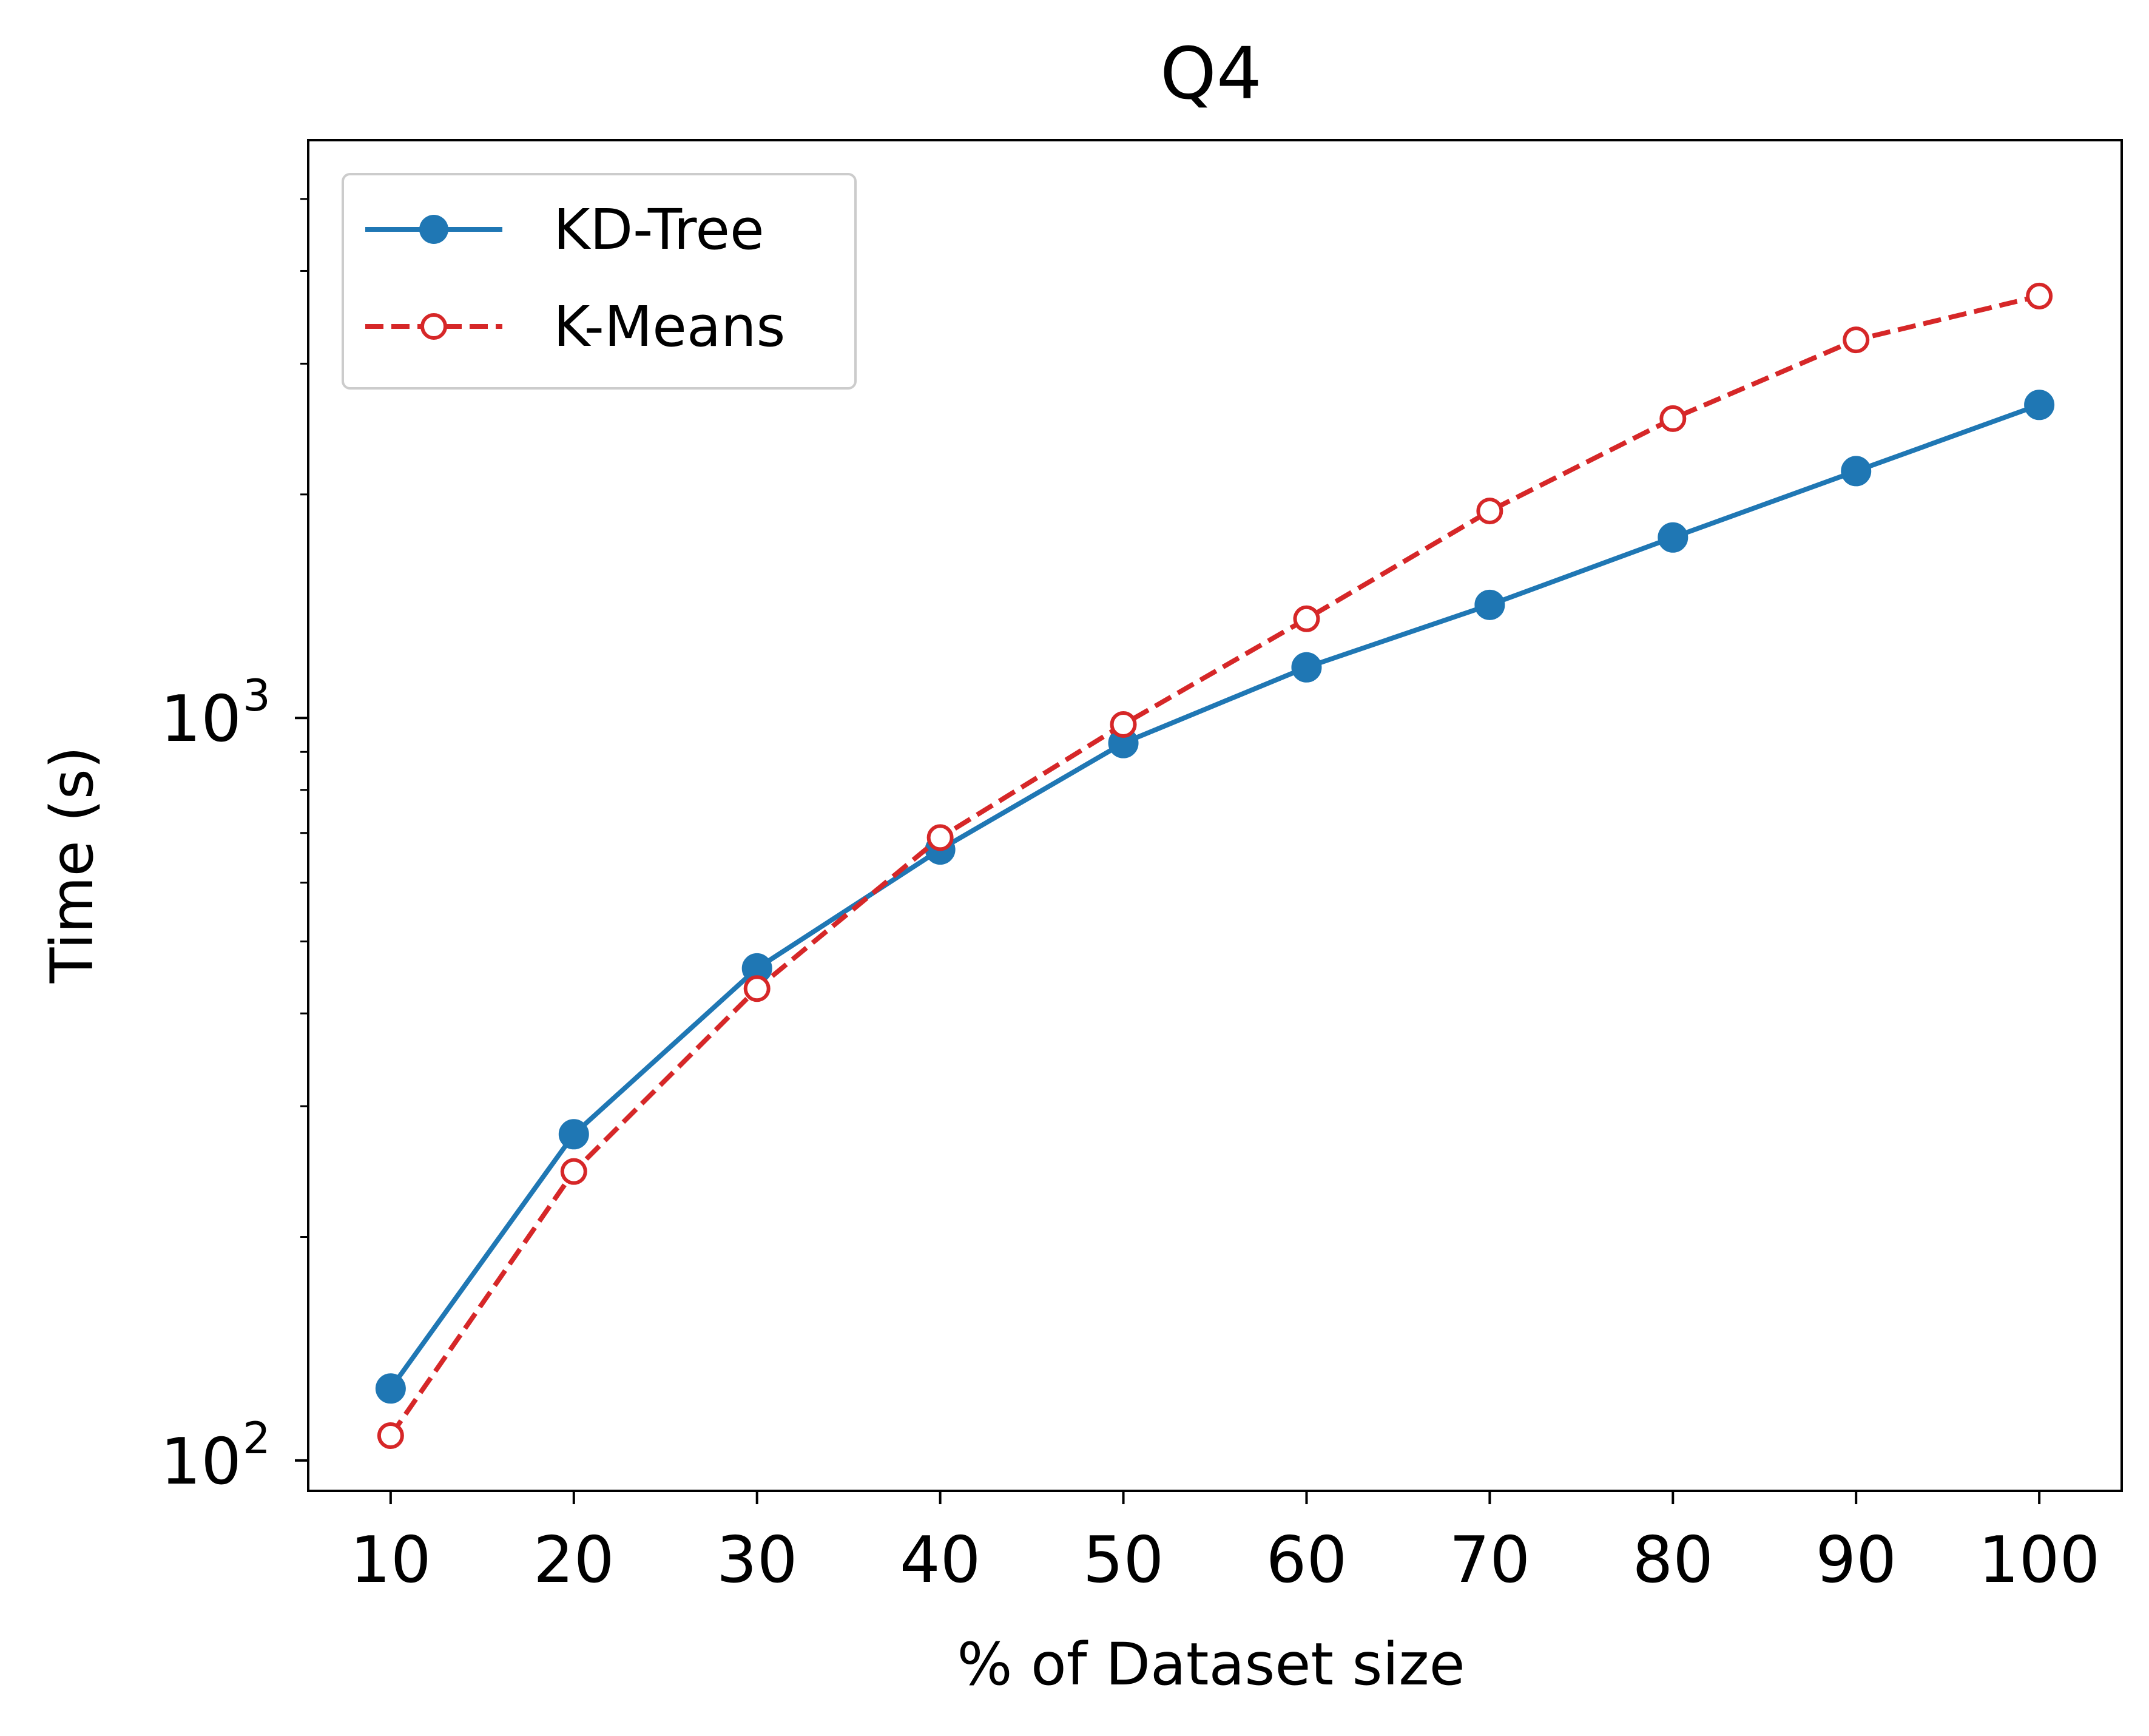 The image size is (2149, 1736). Describe the element at coordinates (257, 1438) in the screenshot. I see `y-tick-label-exponent: 2` at that location.